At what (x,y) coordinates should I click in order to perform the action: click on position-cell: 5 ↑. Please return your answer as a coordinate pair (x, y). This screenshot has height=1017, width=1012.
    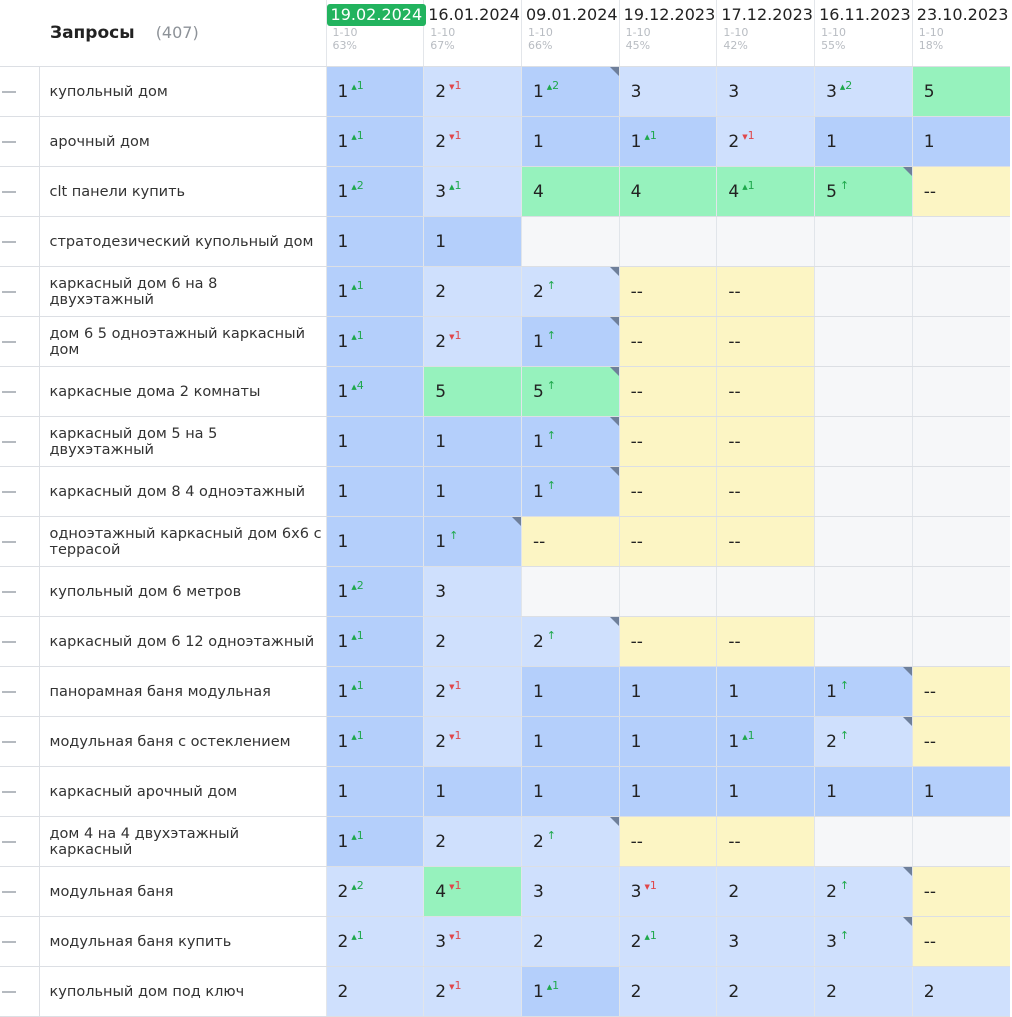
    Looking at the image, I should click on (570, 391).